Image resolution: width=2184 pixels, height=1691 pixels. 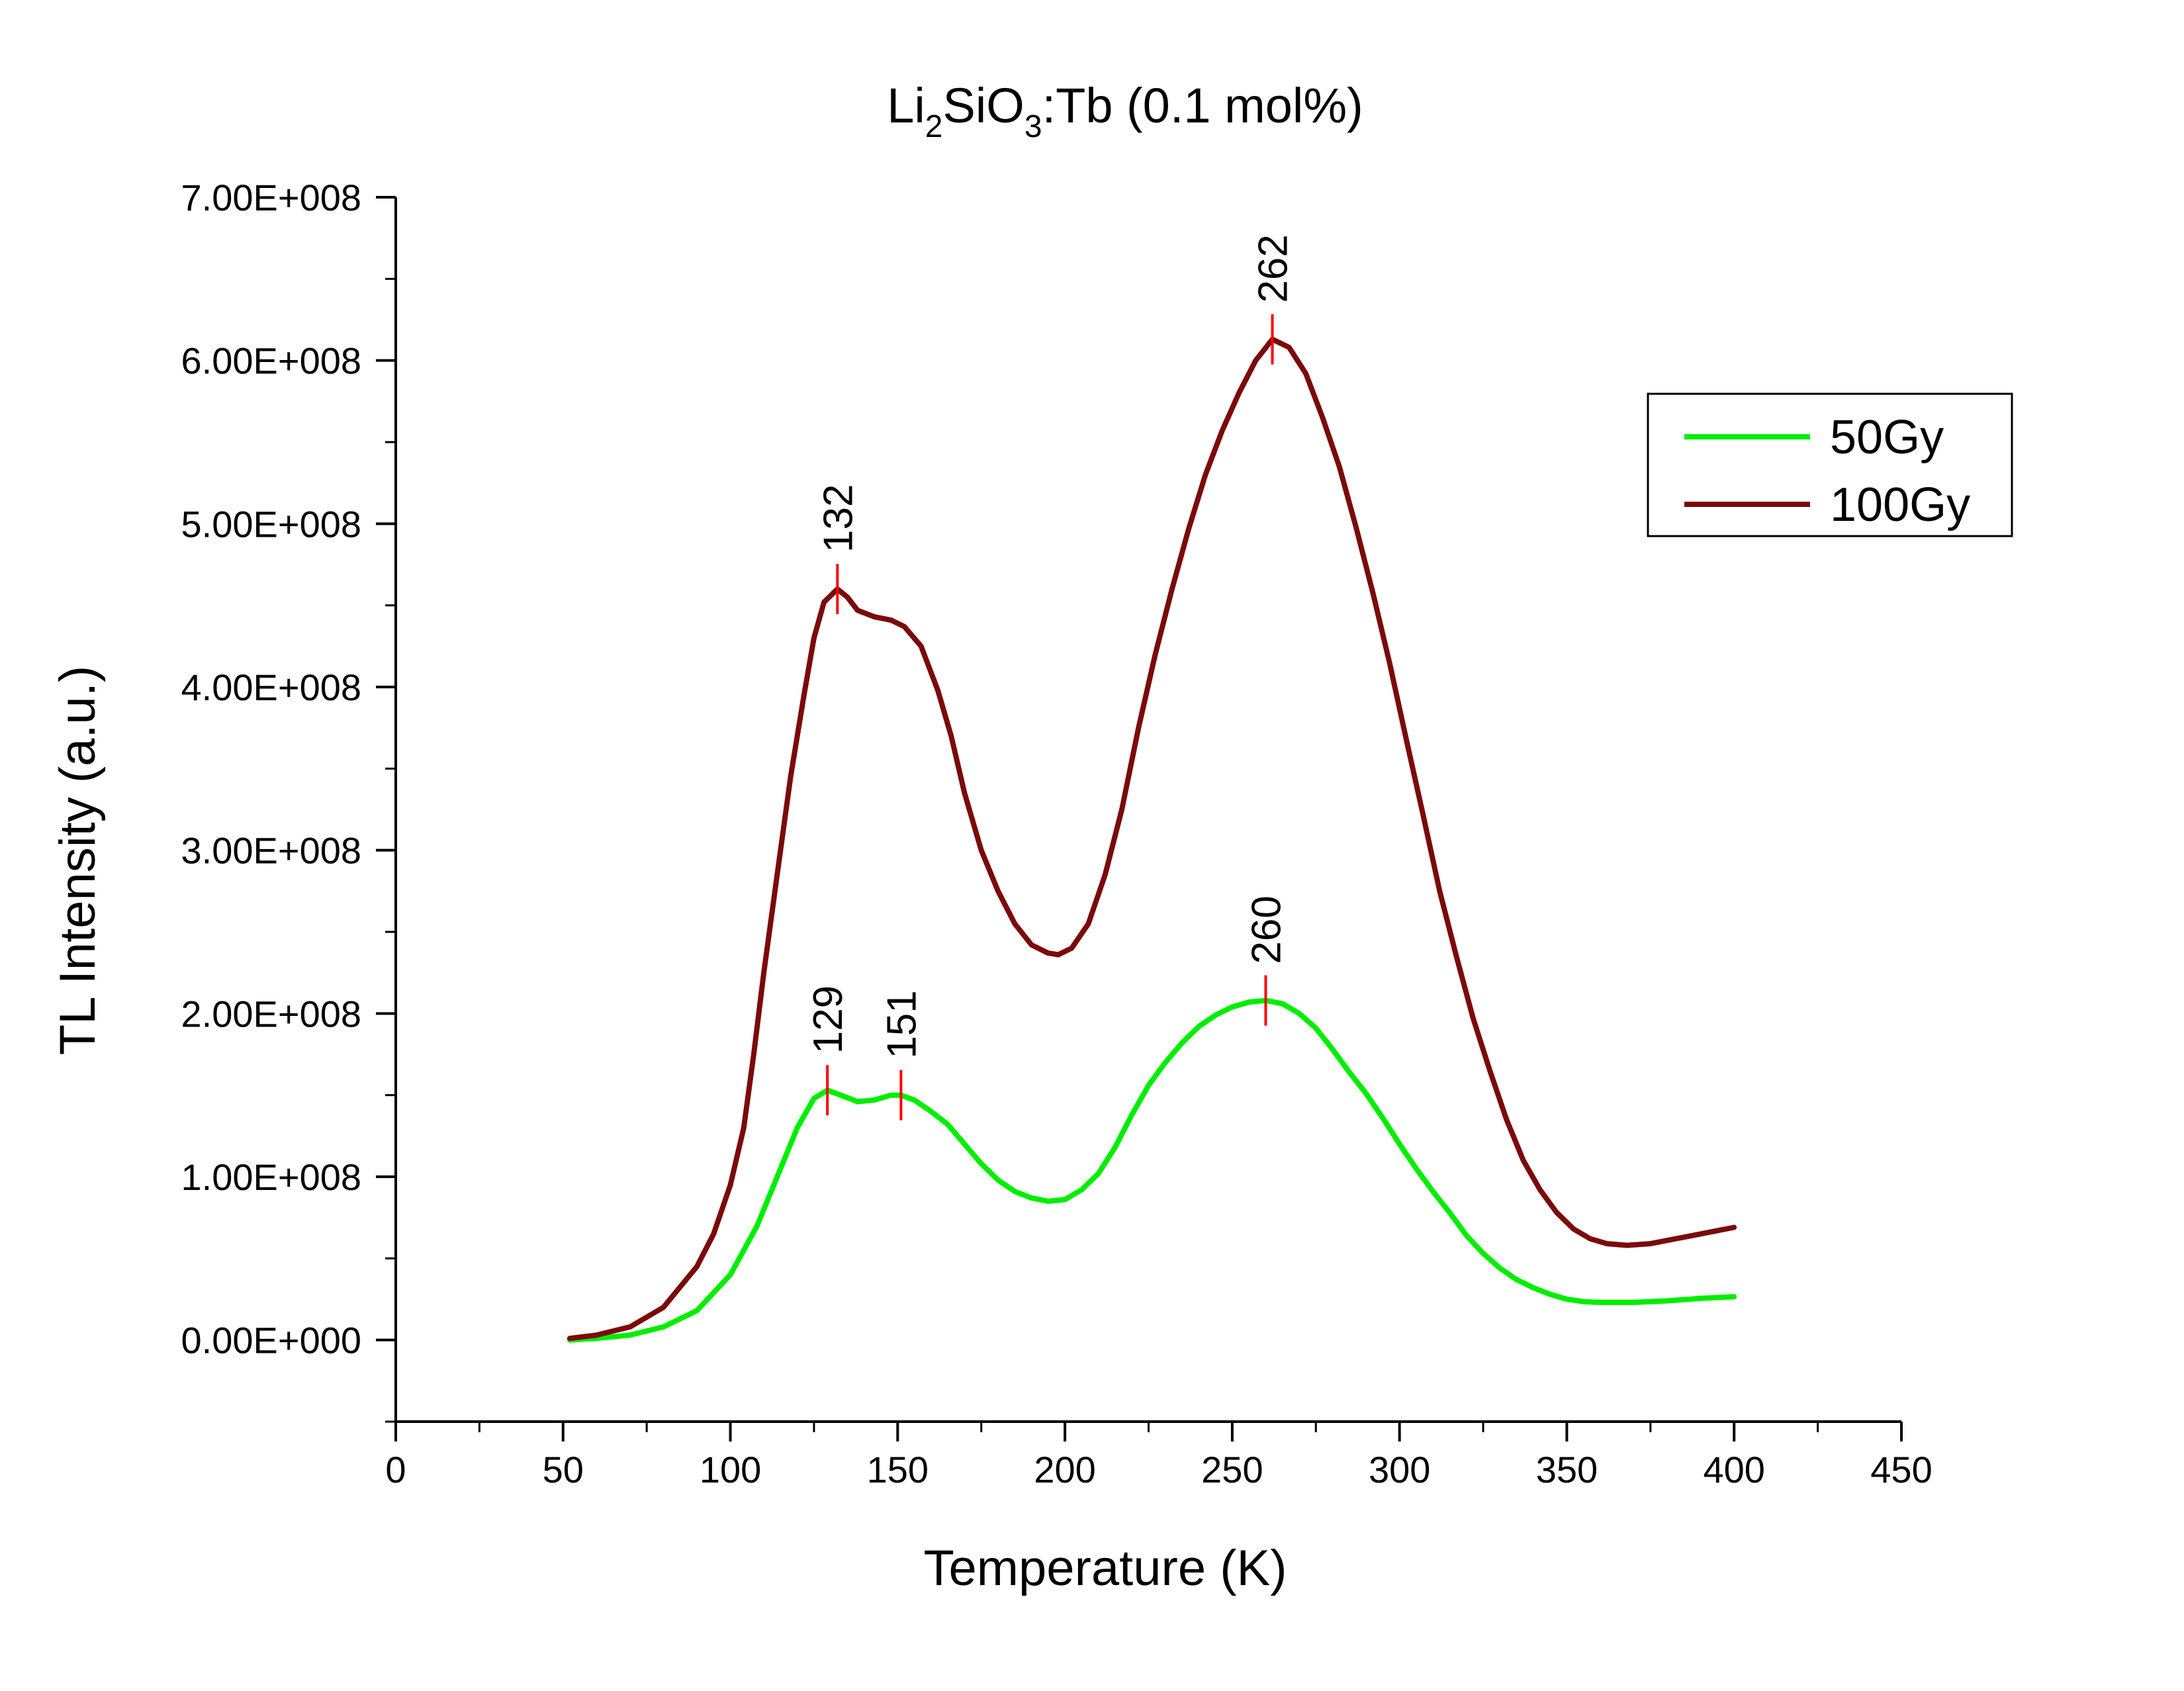 What do you see at coordinates (984, 105) in the screenshot?
I see `chart-title-sio: SiO` at bounding box center [984, 105].